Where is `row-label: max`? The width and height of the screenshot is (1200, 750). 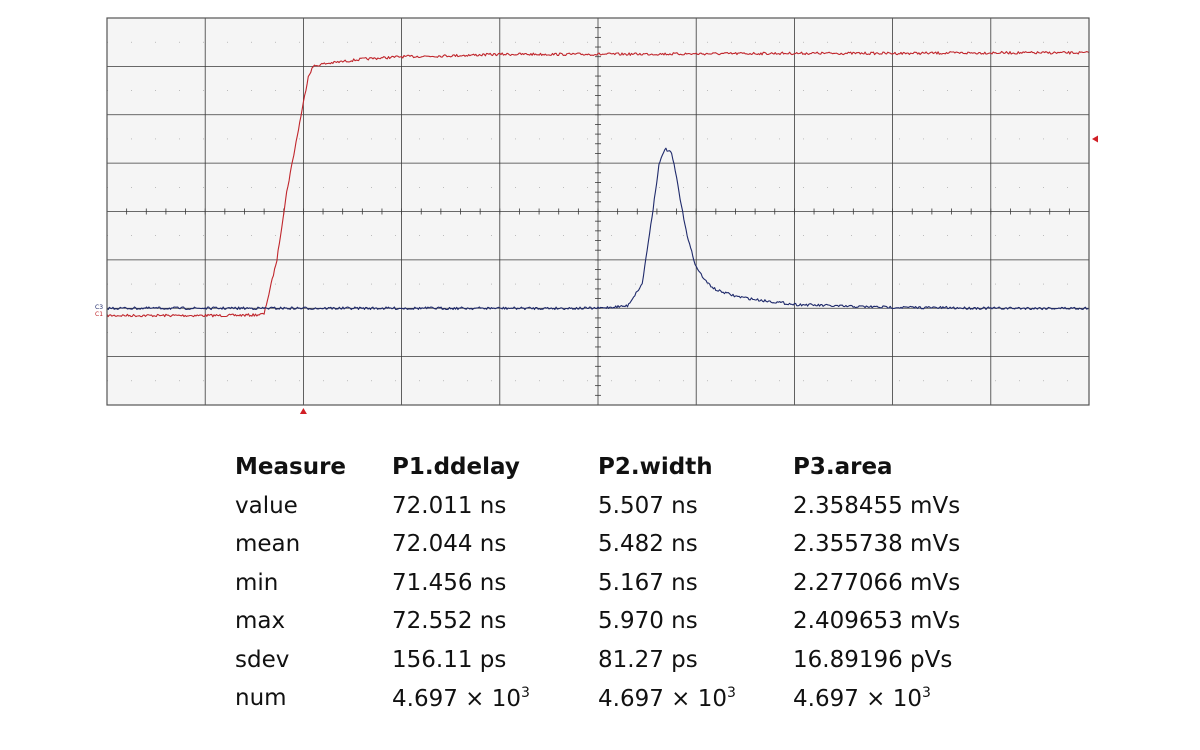
row-label: max is located at coordinates (260, 621).